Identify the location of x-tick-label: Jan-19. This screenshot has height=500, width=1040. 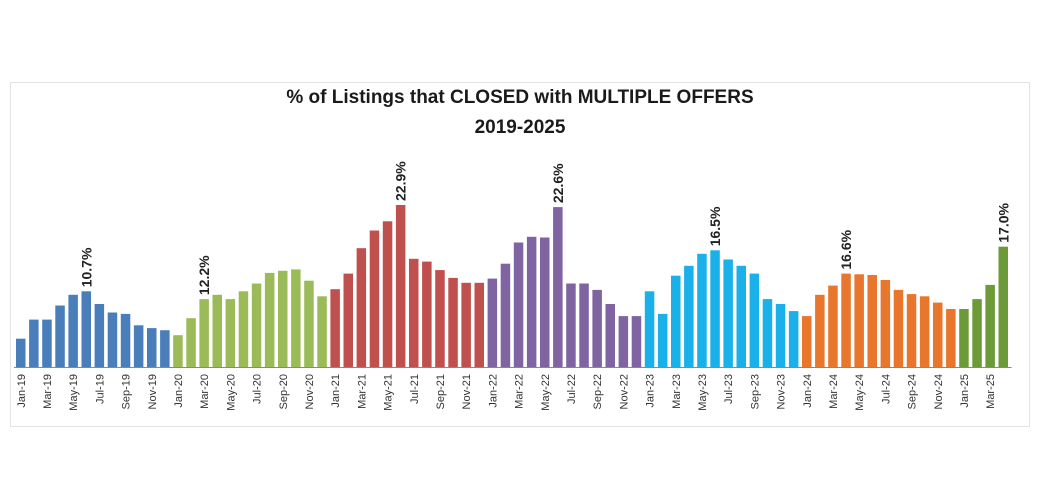
(22, 391).